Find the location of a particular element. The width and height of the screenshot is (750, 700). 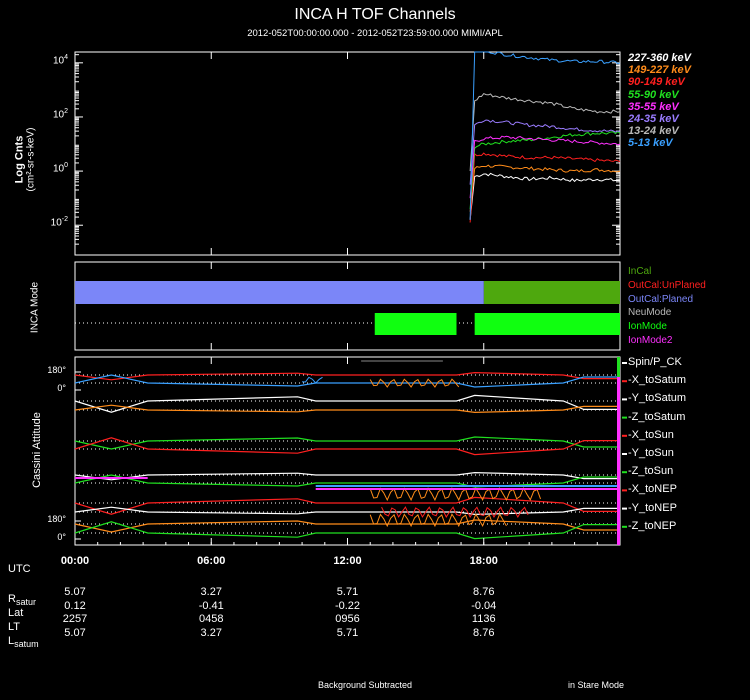

flux-tick-exp: 2 is located at coordinates (66, 111).